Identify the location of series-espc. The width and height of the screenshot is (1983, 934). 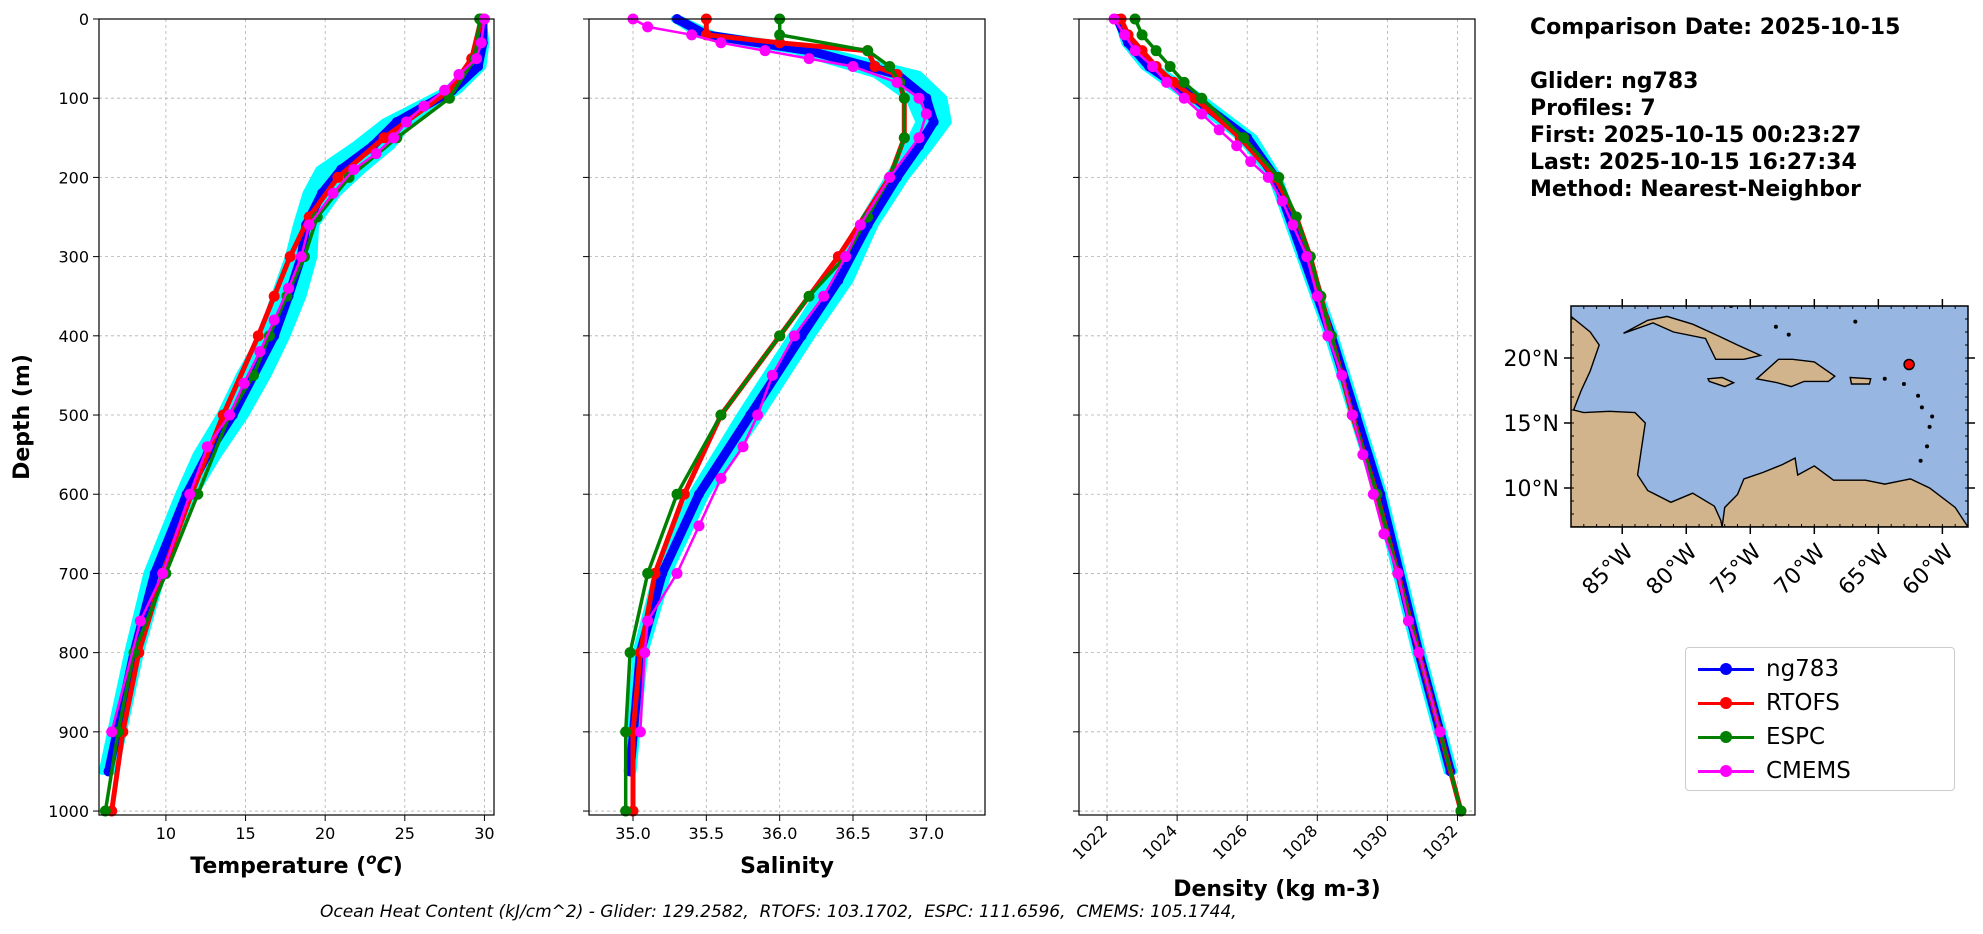
(765, 415).